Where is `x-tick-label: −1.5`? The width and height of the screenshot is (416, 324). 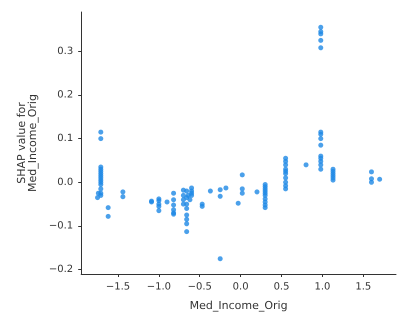
x-tick-label: −1.5 is located at coordinates (118, 287).